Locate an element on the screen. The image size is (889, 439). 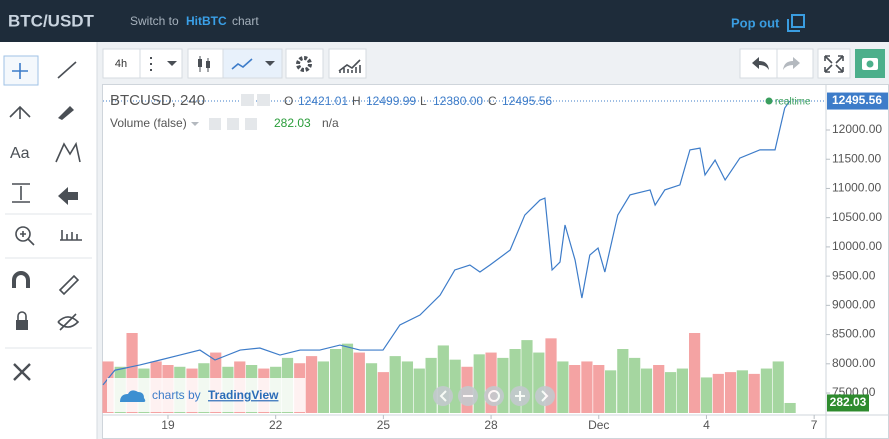
x-tick-label: 28 is located at coordinates (491, 425).